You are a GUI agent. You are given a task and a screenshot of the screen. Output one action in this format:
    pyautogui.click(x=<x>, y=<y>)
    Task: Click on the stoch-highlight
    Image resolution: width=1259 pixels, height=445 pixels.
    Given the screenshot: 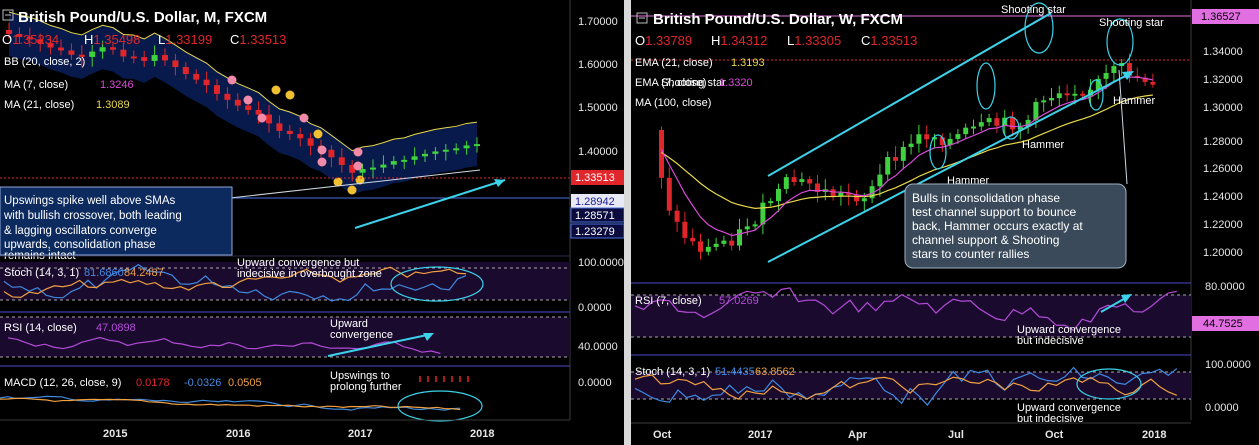 What is the action you would take?
    pyautogui.click(x=437, y=284)
    